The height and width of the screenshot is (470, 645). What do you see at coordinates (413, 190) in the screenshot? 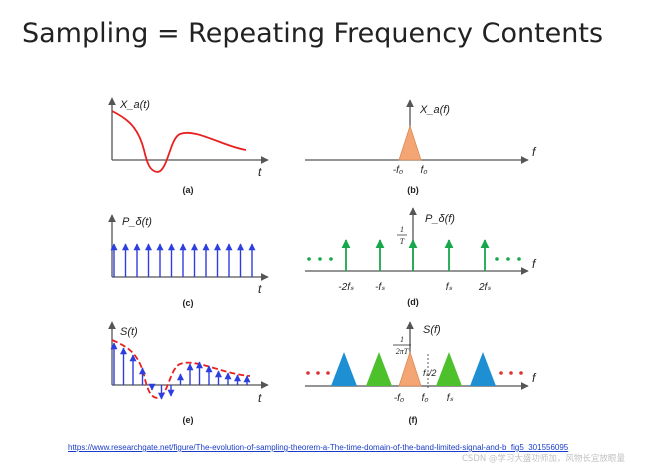
I see `panel-b-caption: (b)` at bounding box center [413, 190].